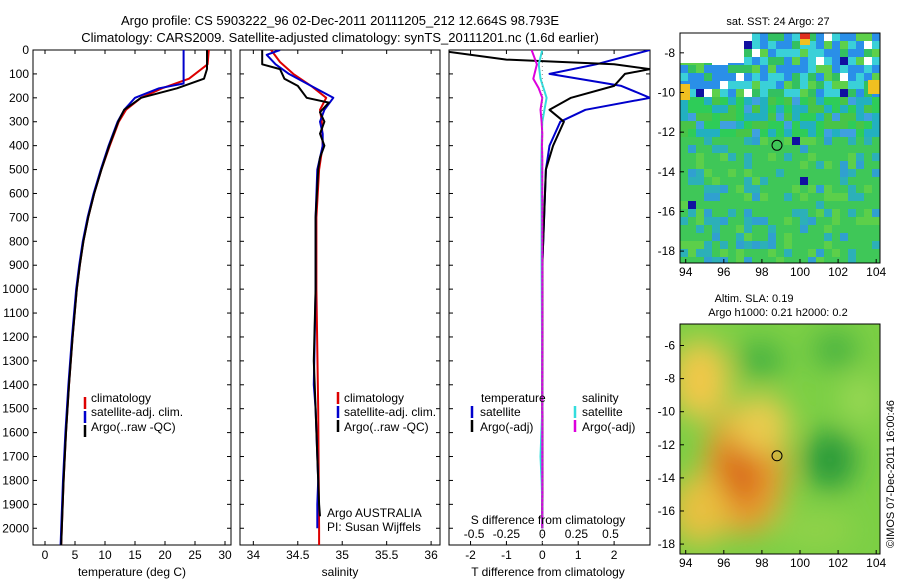  I want to click on y-tick-label: 1900, so click(15, 504).